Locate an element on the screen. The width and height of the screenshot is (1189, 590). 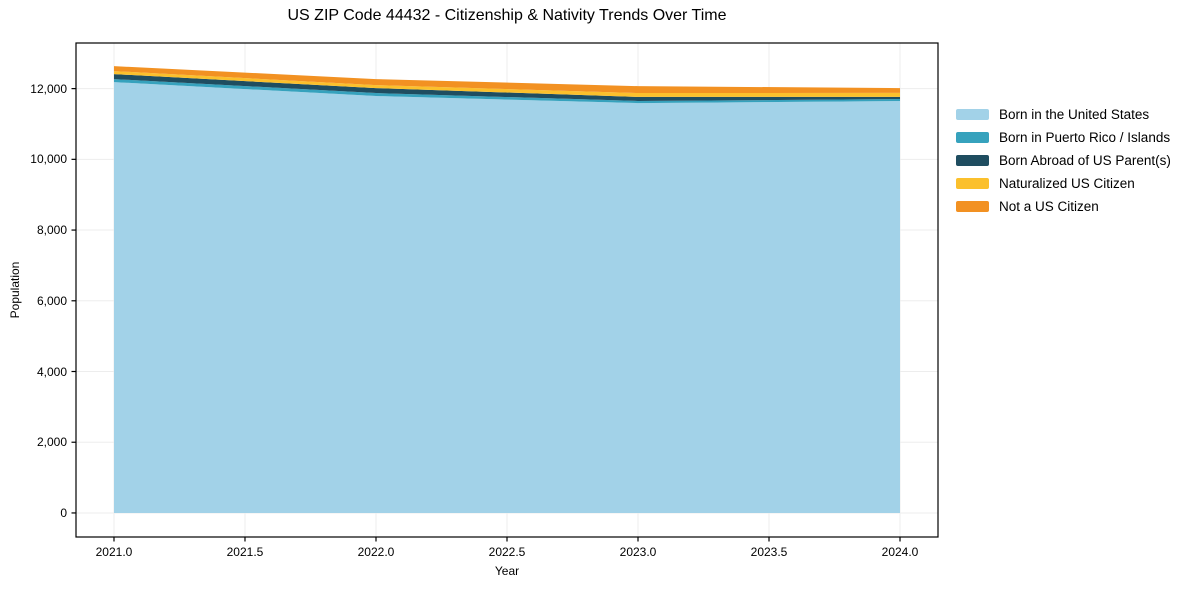
area-series-naturalized-us-citizen is located at coordinates (507, 84).